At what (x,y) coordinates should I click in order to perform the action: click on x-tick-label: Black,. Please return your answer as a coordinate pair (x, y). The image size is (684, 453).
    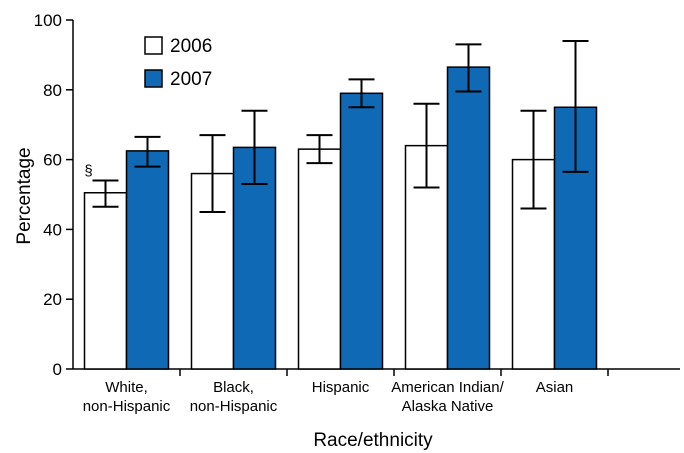
    Looking at the image, I should click on (233, 387).